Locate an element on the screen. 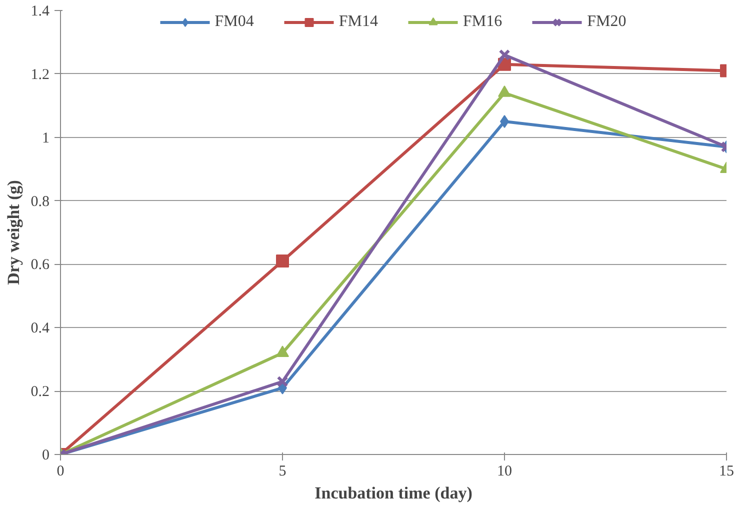 The height and width of the screenshot is (515, 752). y-tick-label: 0.6 is located at coordinates (40, 265).